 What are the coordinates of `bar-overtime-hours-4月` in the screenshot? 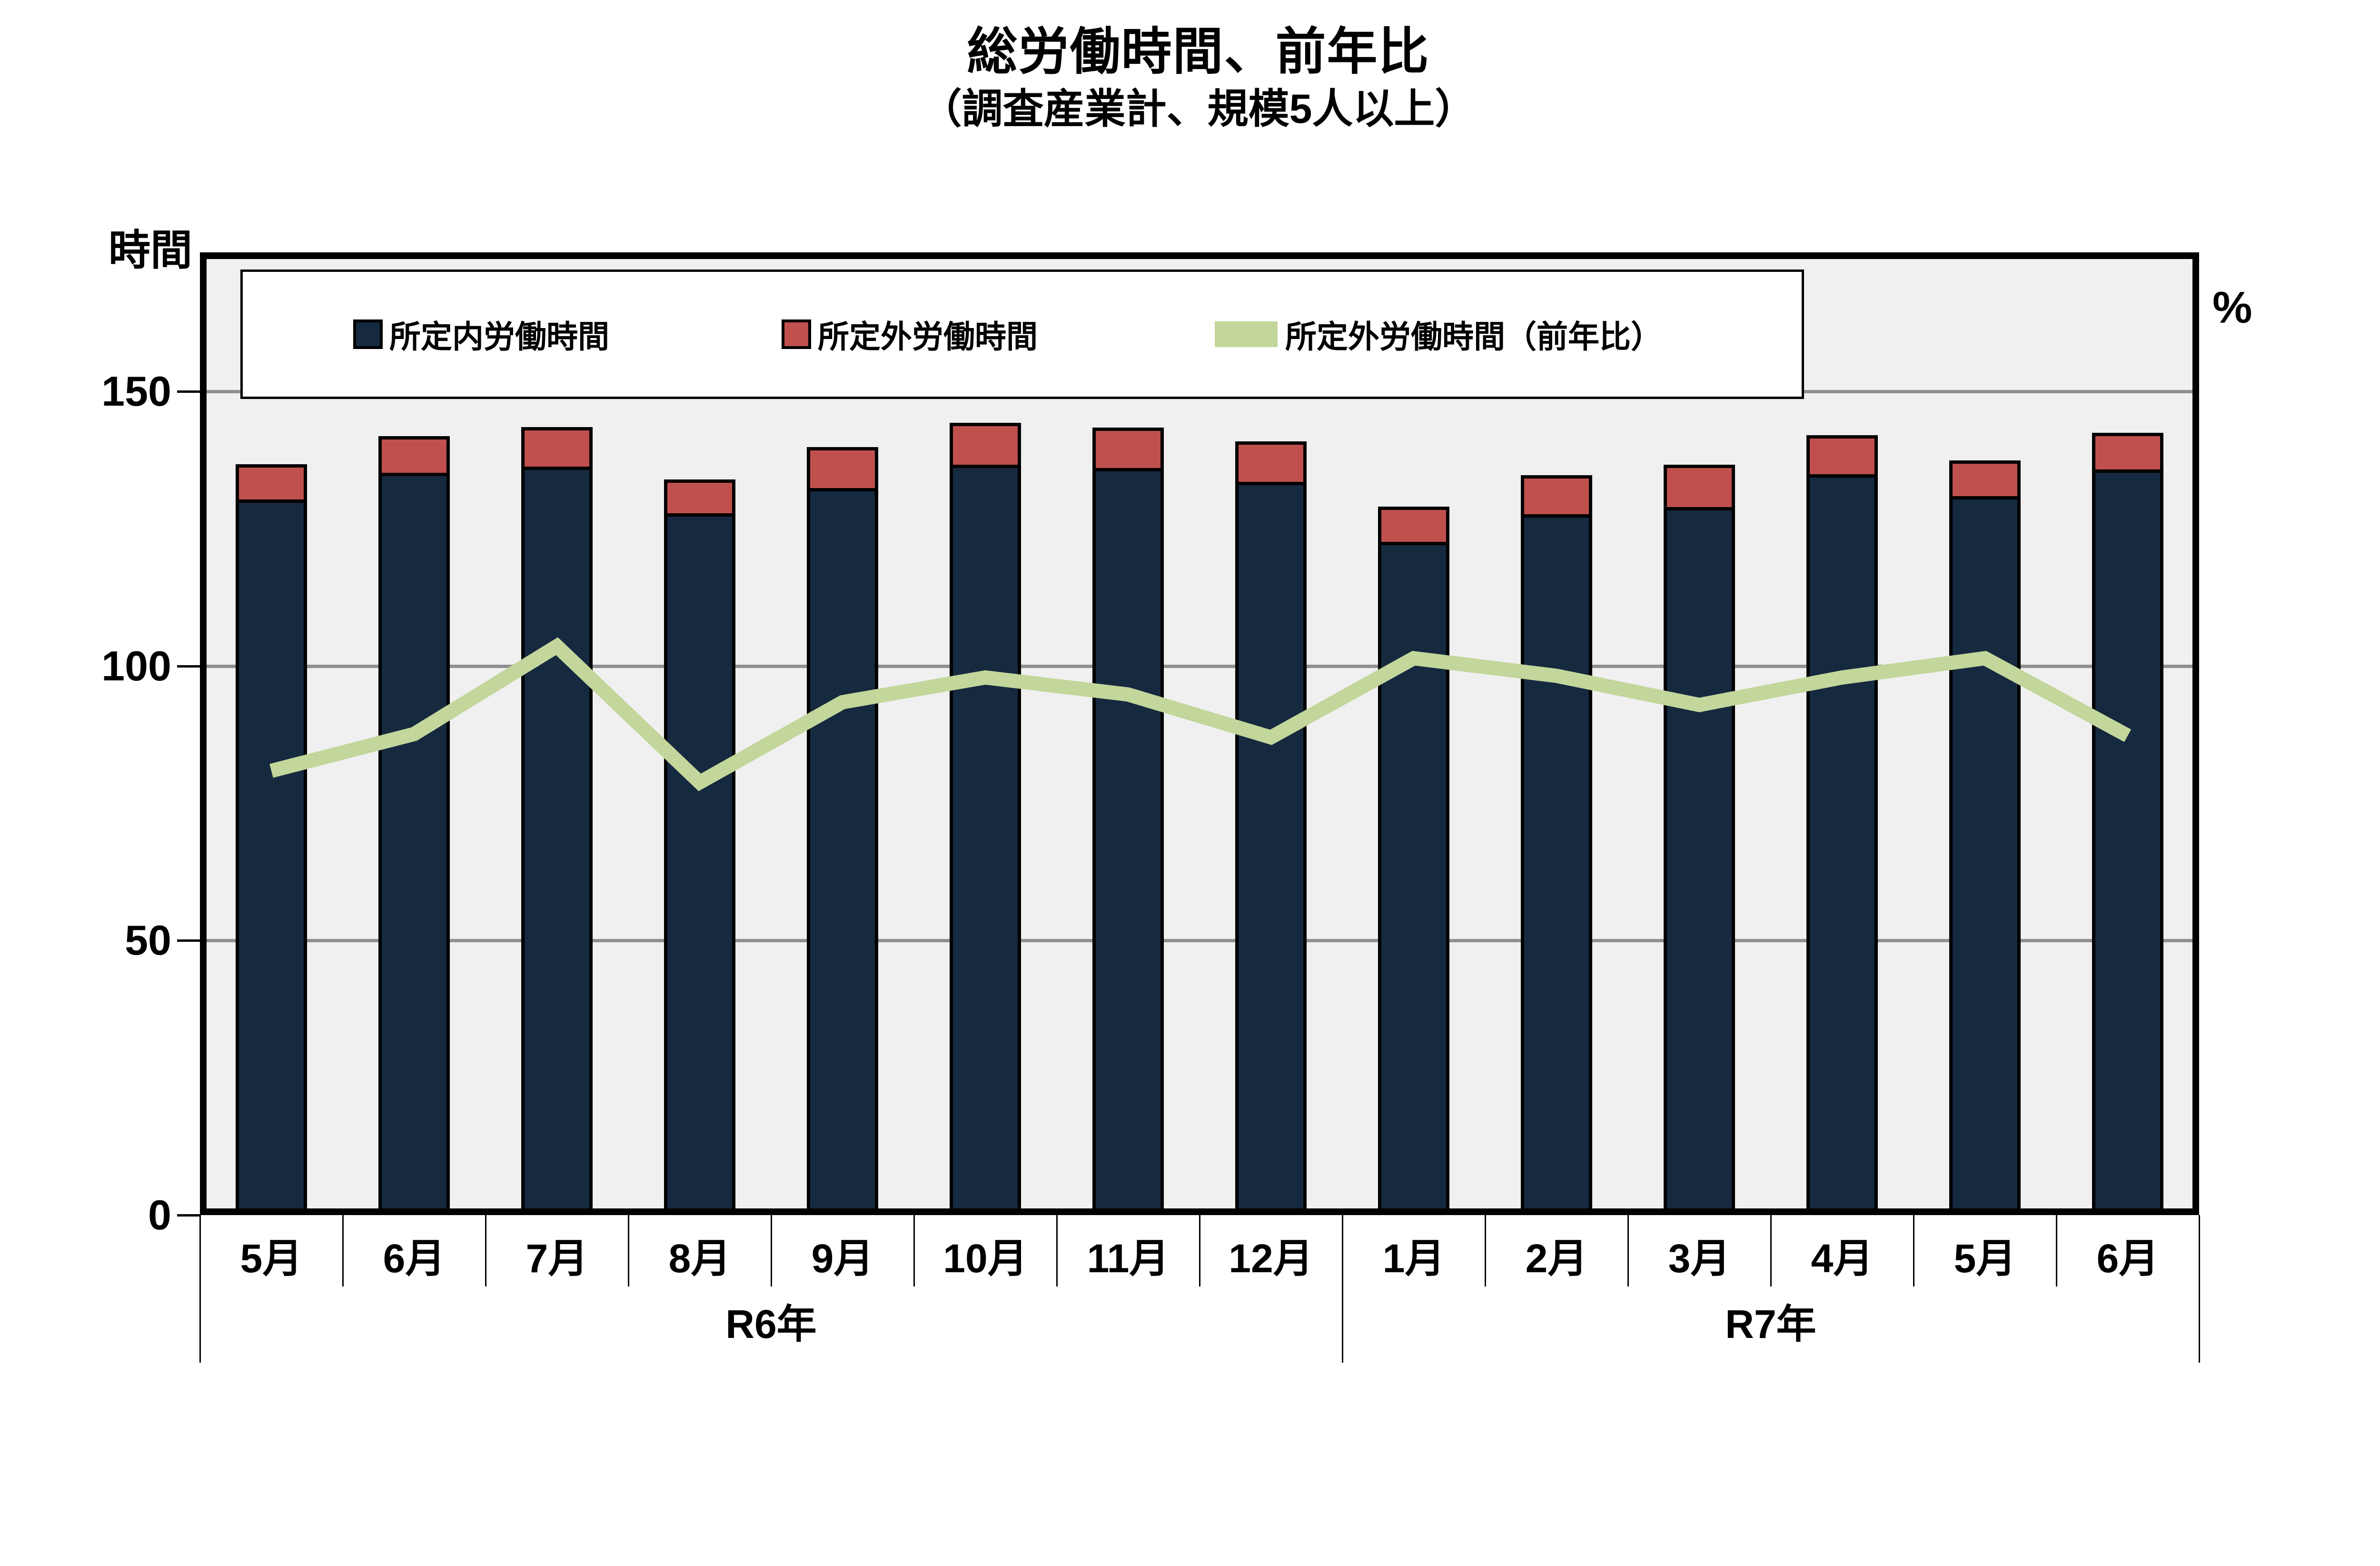 It's located at (1842, 456).